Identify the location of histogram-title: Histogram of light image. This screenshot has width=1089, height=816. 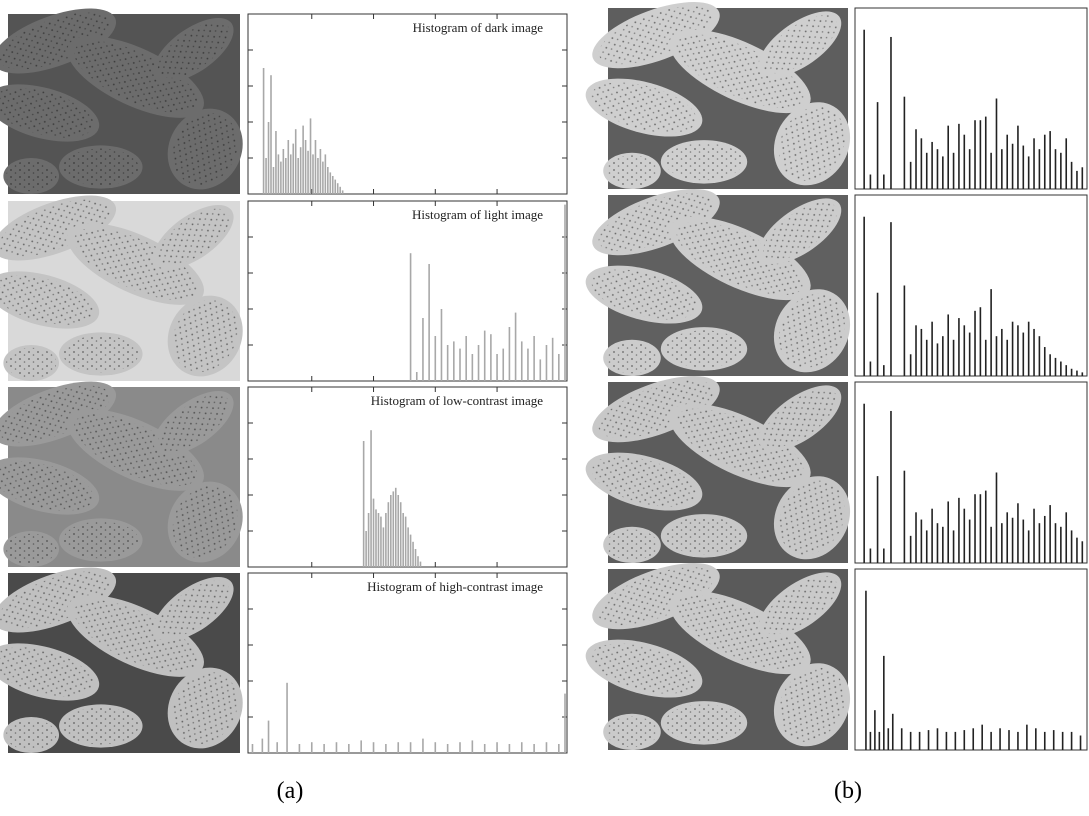
(477, 214).